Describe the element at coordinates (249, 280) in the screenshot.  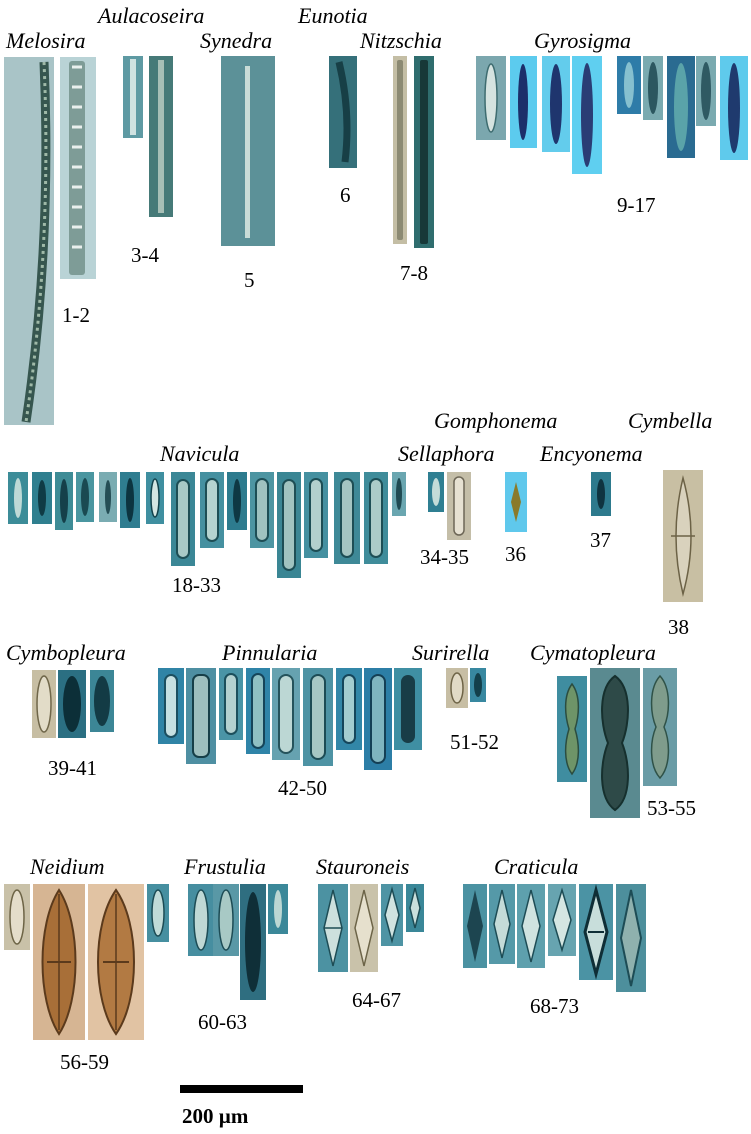
I see `figure-numbers-synedra: 5` at that location.